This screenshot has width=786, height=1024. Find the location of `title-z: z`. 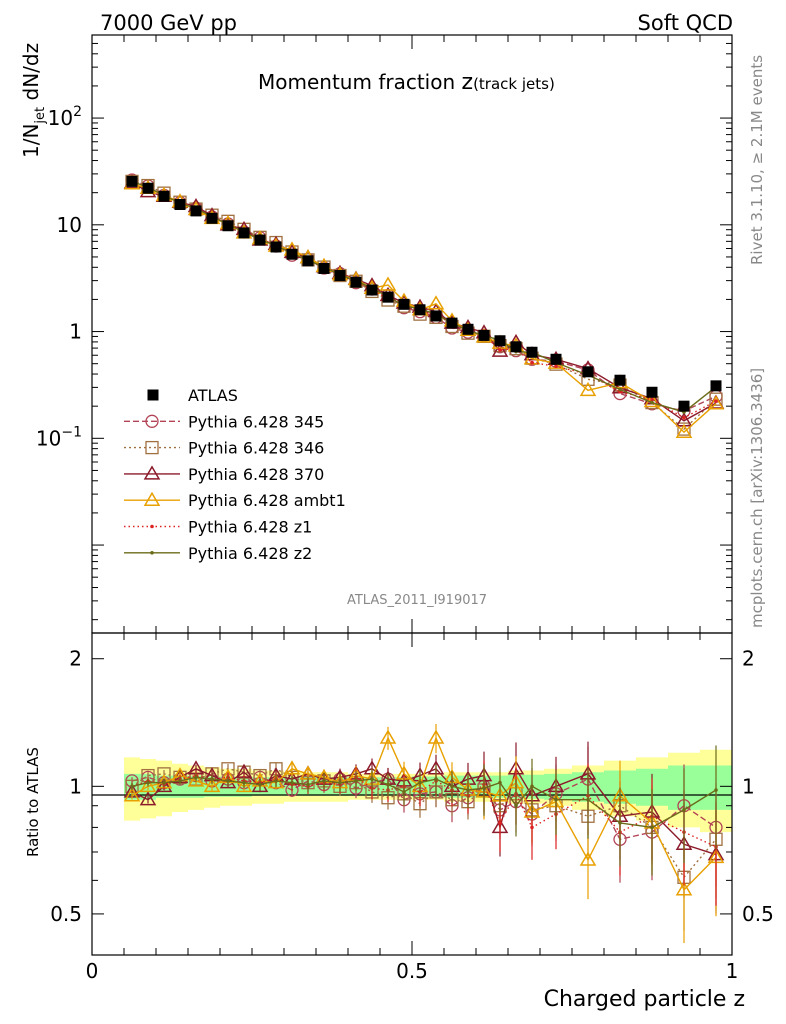

title-z: z is located at coordinates (468, 82).